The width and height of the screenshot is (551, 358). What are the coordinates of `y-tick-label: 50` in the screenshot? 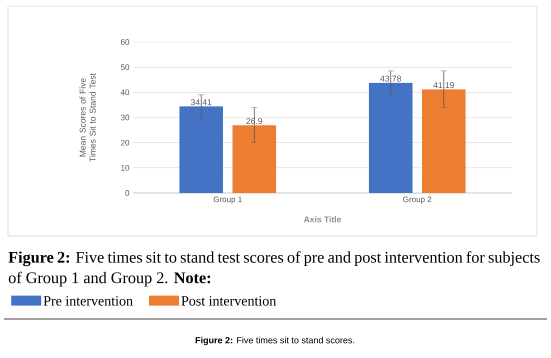 It's located at (125, 67).